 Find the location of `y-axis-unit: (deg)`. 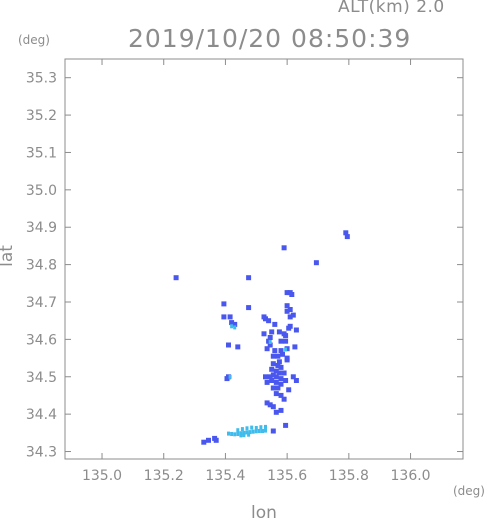

y-axis-unit: (deg) is located at coordinates (34, 40).